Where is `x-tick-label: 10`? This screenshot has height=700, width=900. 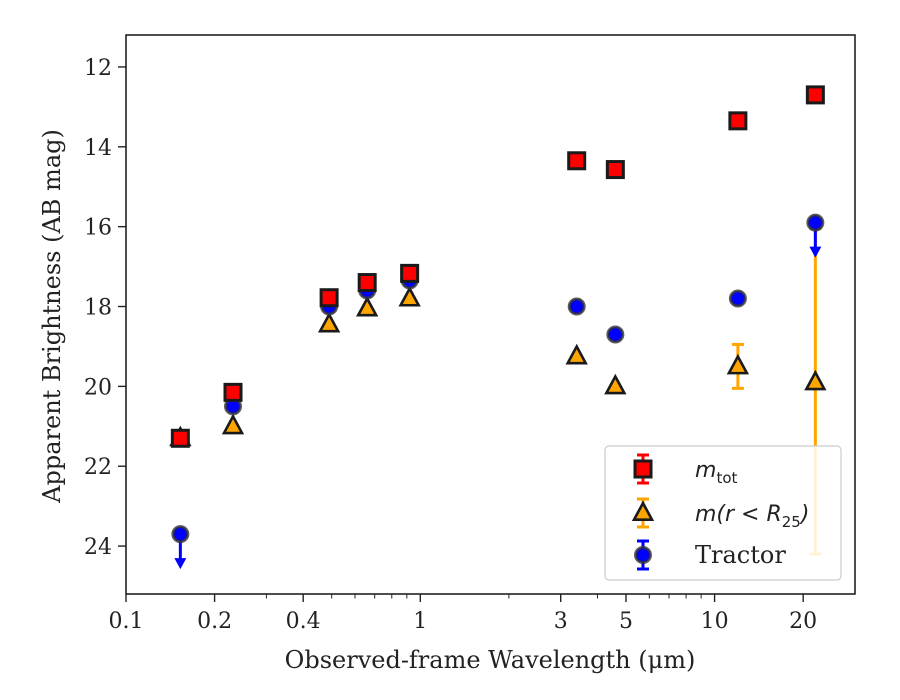 x-tick-label: 10 is located at coordinates (715, 621).